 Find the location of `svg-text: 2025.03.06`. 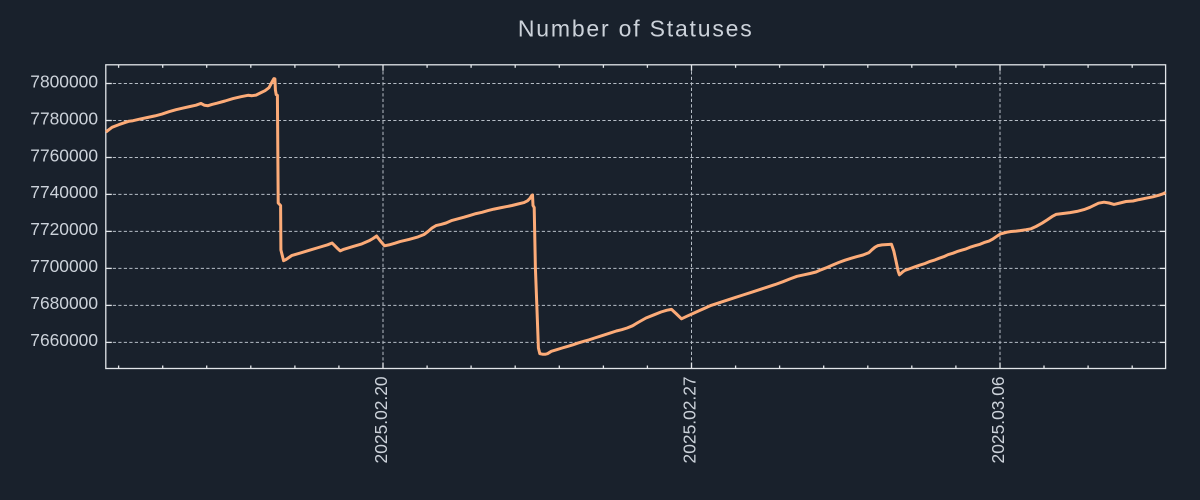

svg-text: 2025.03.06 is located at coordinates (998, 419).